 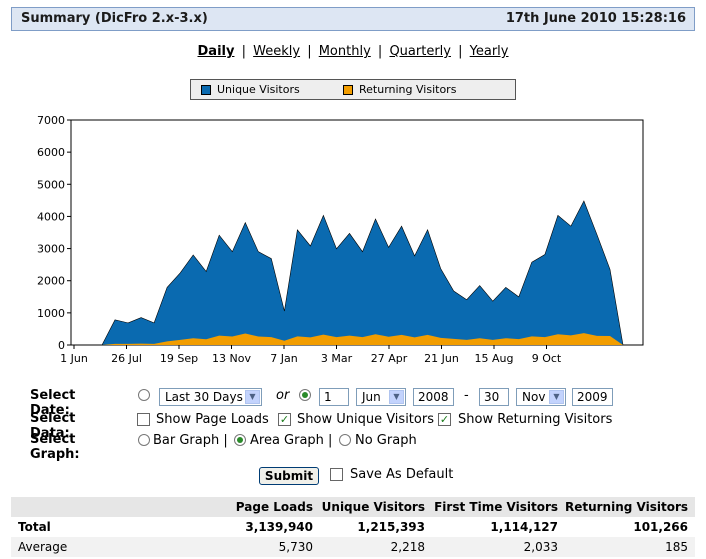 What do you see at coordinates (441, 358) in the screenshot?
I see `x-tick-label: 21 Jun` at bounding box center [441, 358].